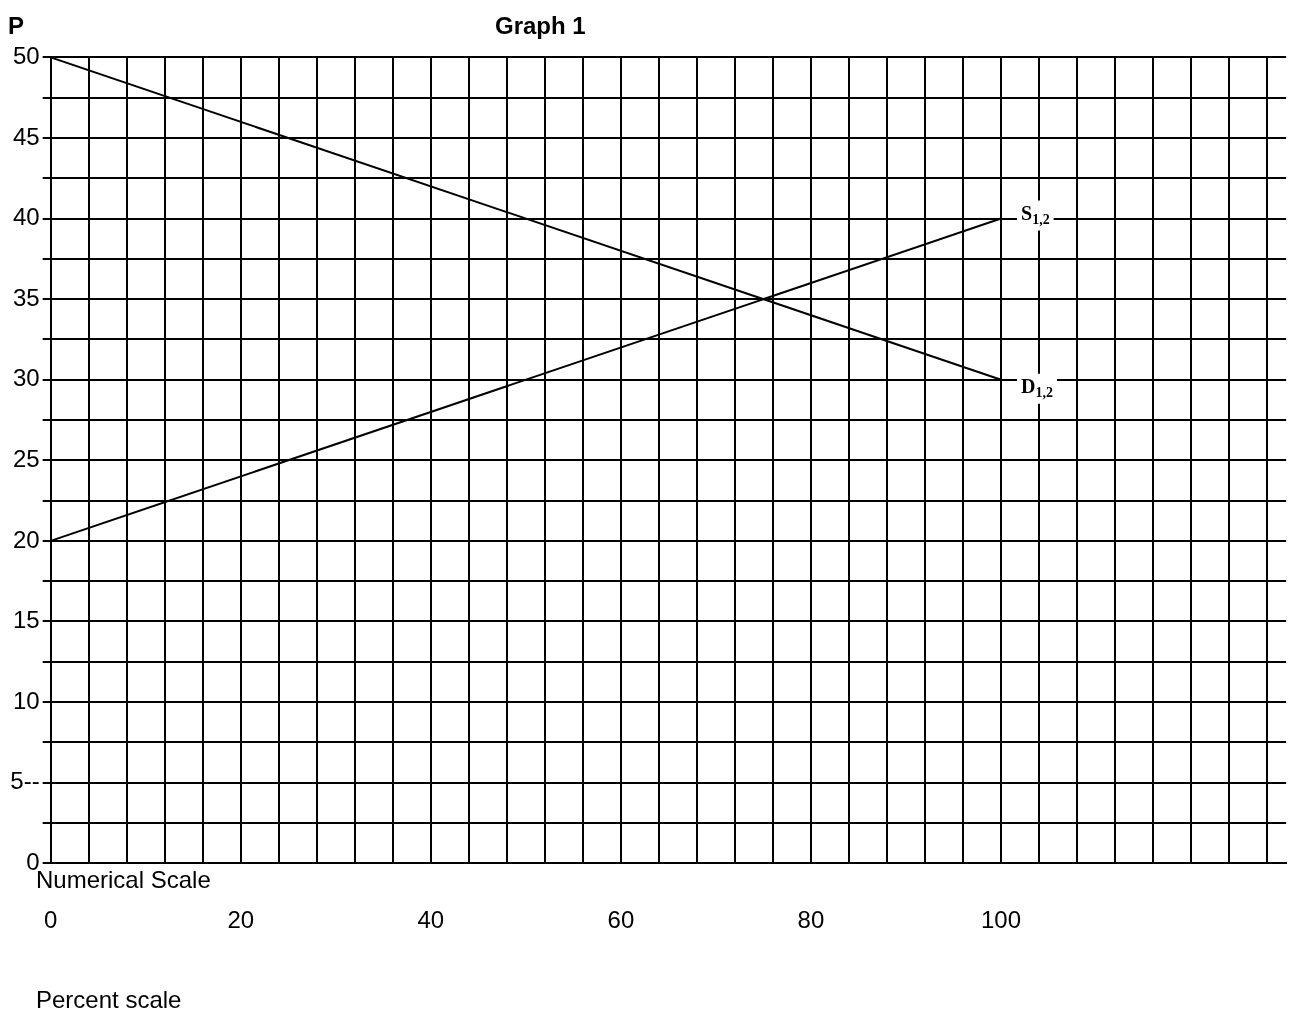  Describe the element at coordinates (431, 920) in the screenshot. I see `x-tick-label: 40` at that location.